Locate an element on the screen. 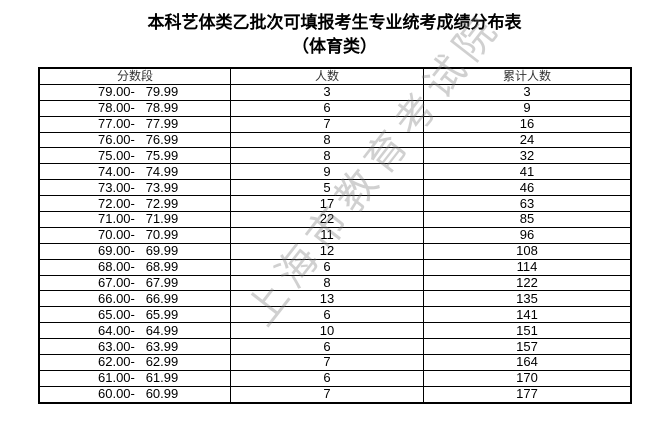 Image resolution: width=649 pixels, height=433 pixels. table-row: 69.00- 69.99 12 108 is located at coordinates (335, 251).